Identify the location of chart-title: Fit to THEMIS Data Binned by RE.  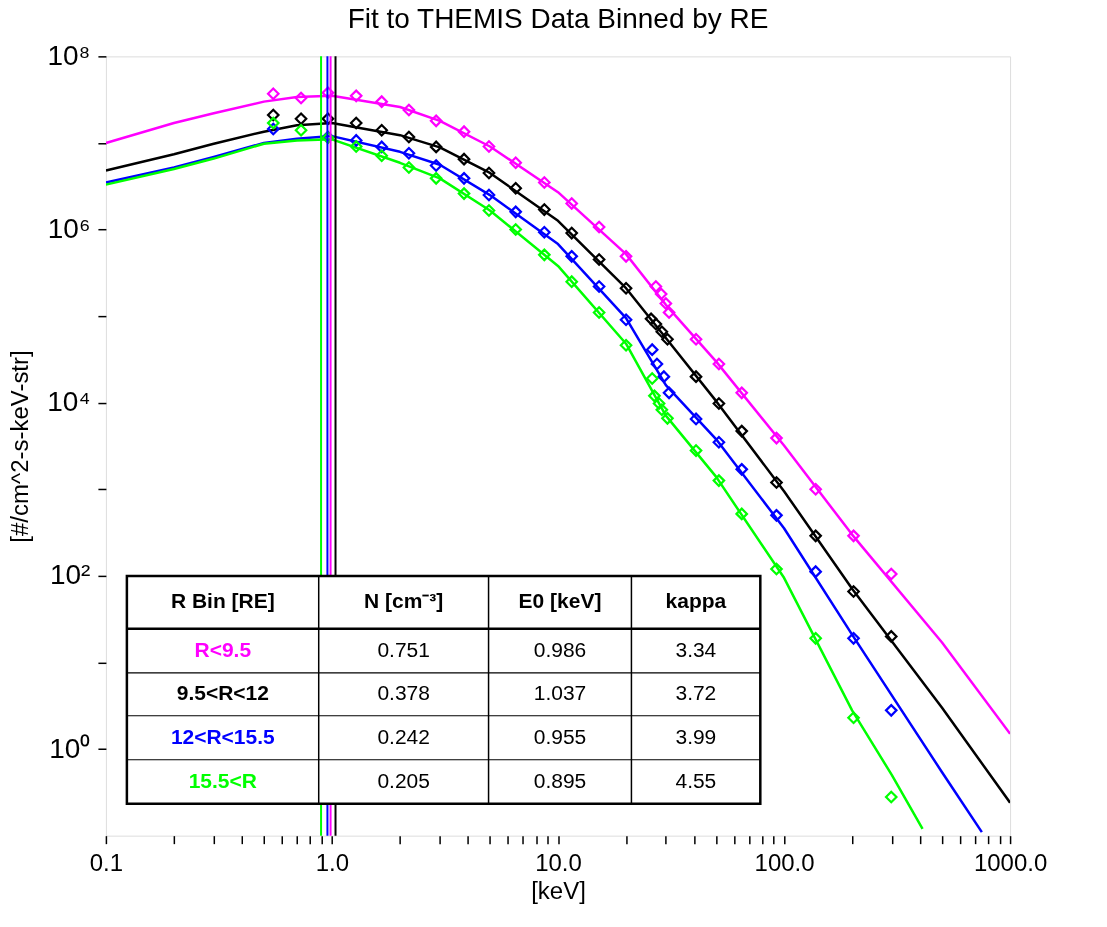
(558, 19).